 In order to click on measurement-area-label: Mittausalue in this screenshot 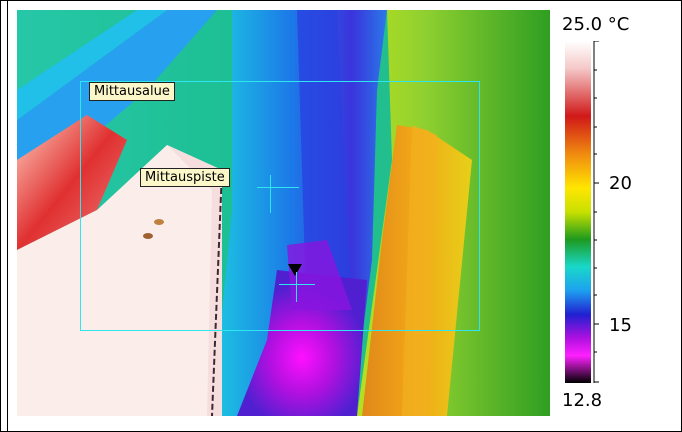, I will do `click(132, 91)`.